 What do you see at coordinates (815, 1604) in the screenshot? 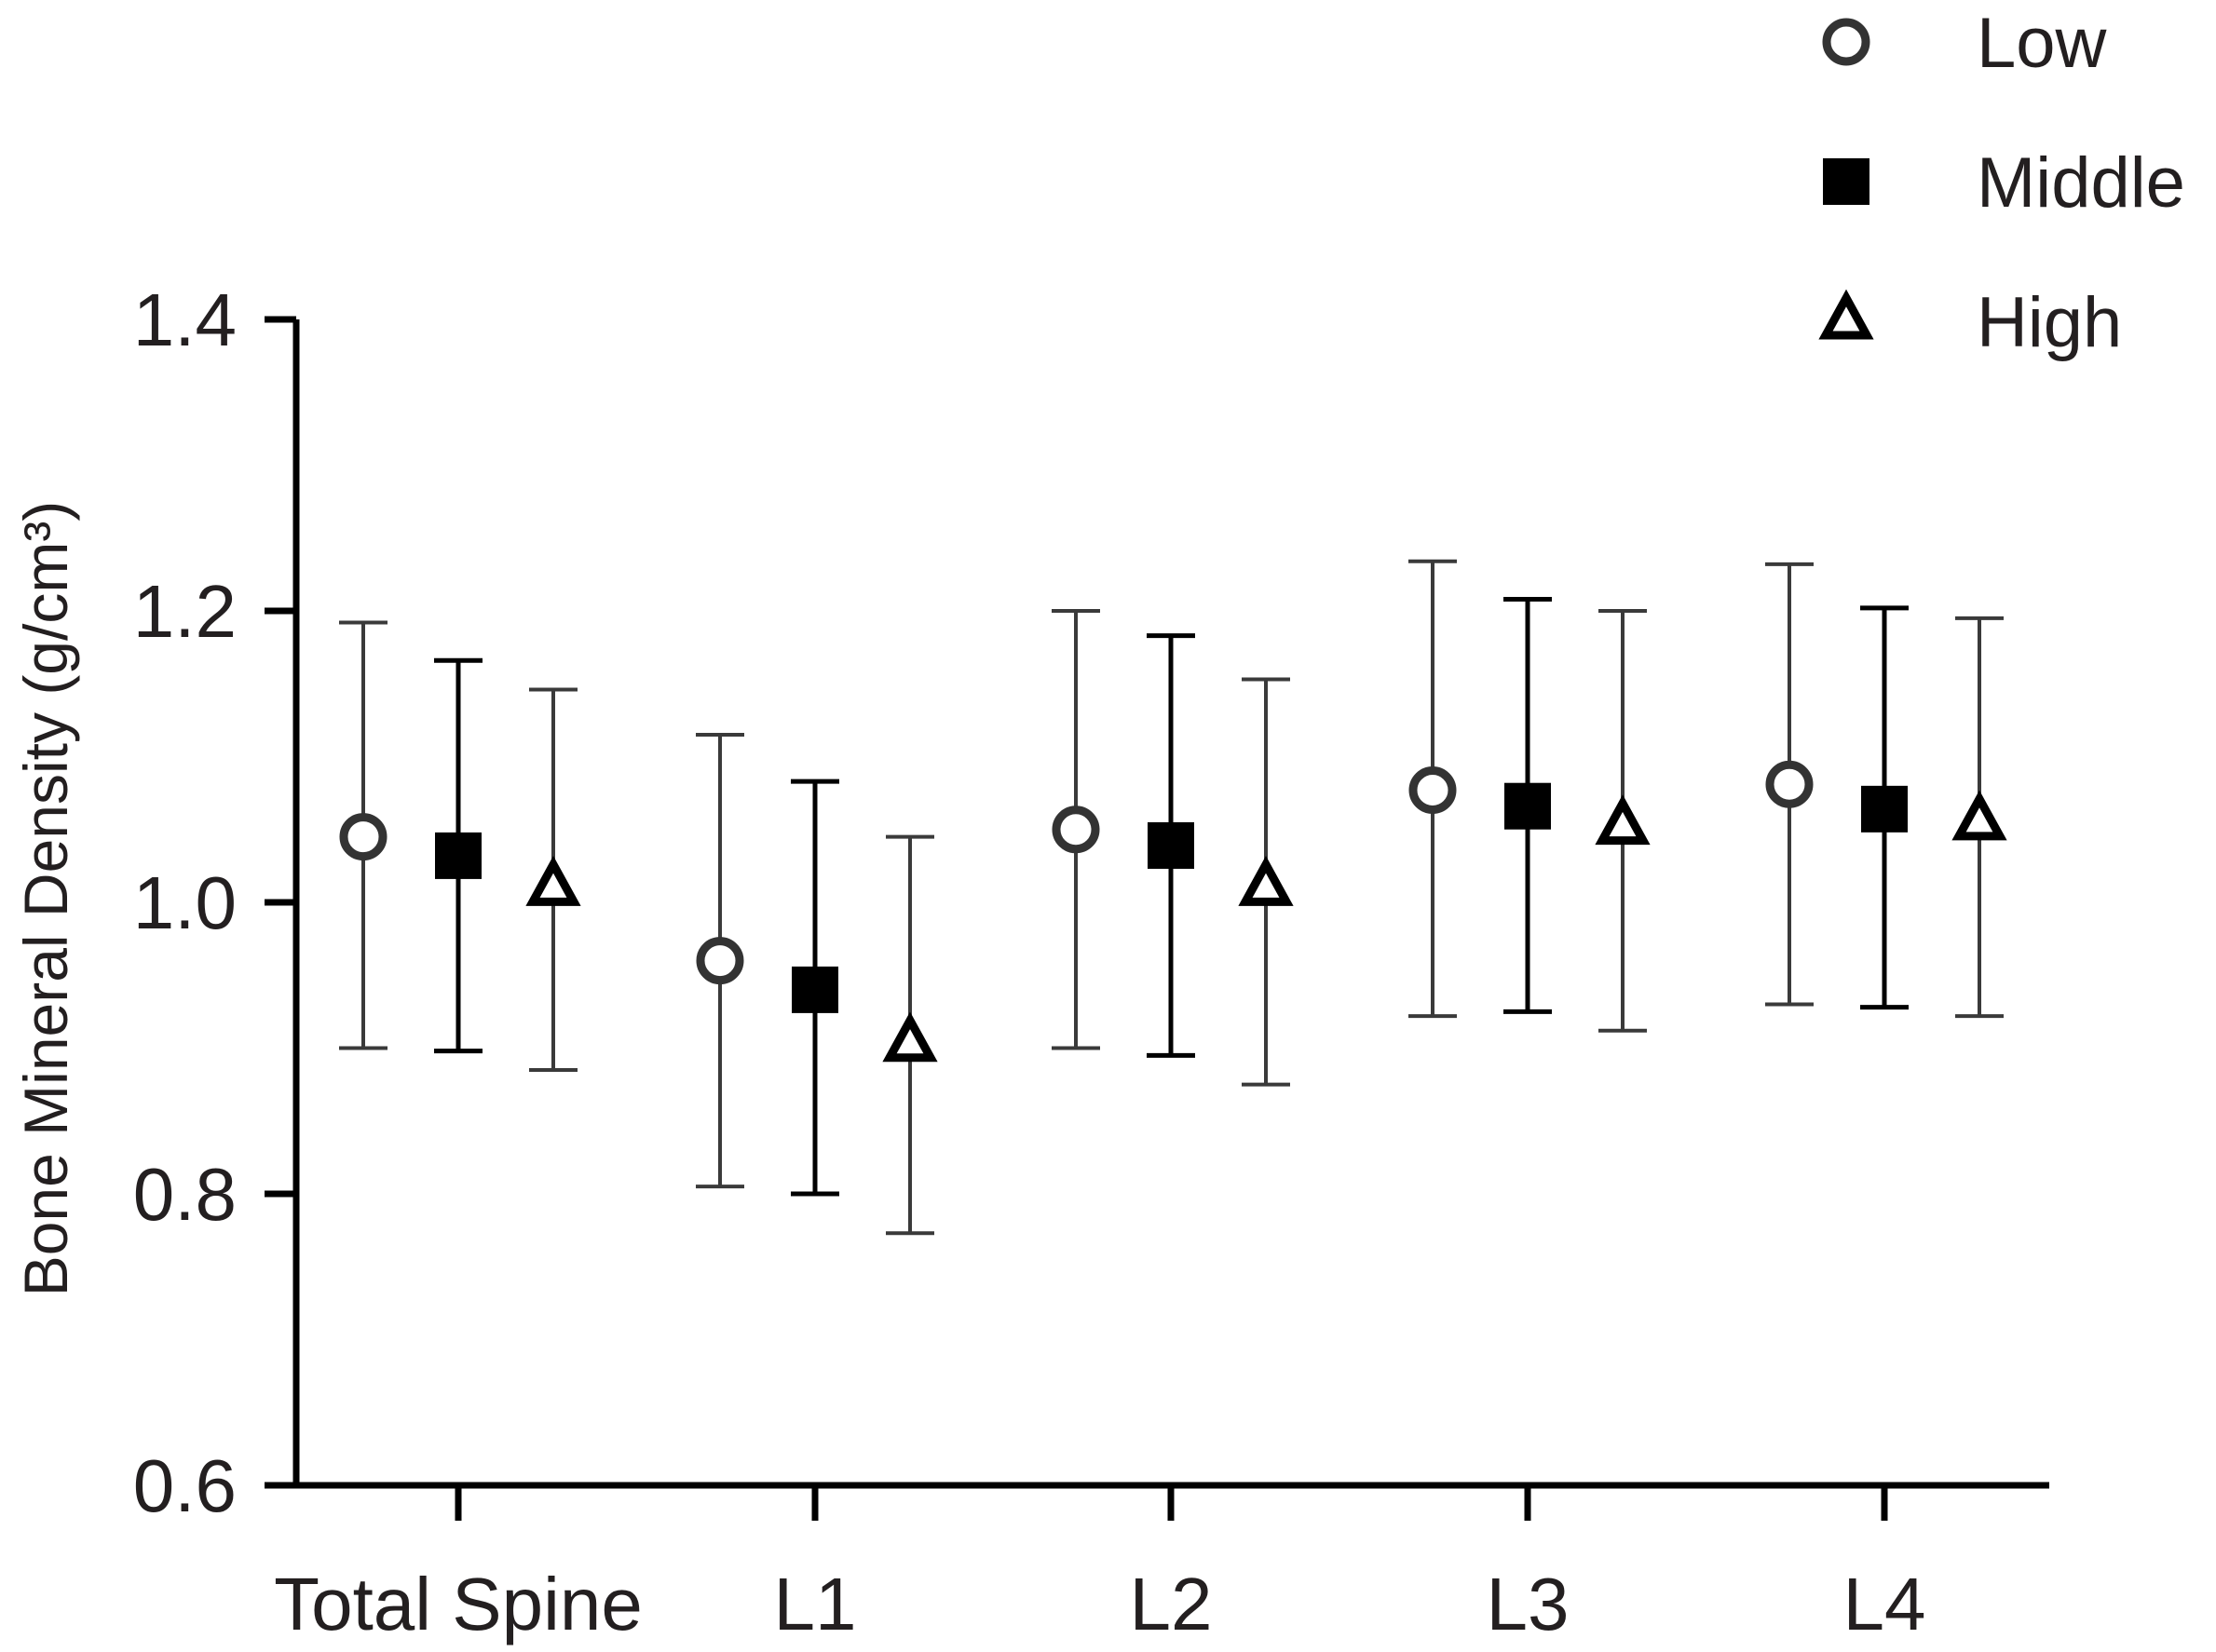
I see `x-tick-label: L1` at bounding box center [815, 1604].